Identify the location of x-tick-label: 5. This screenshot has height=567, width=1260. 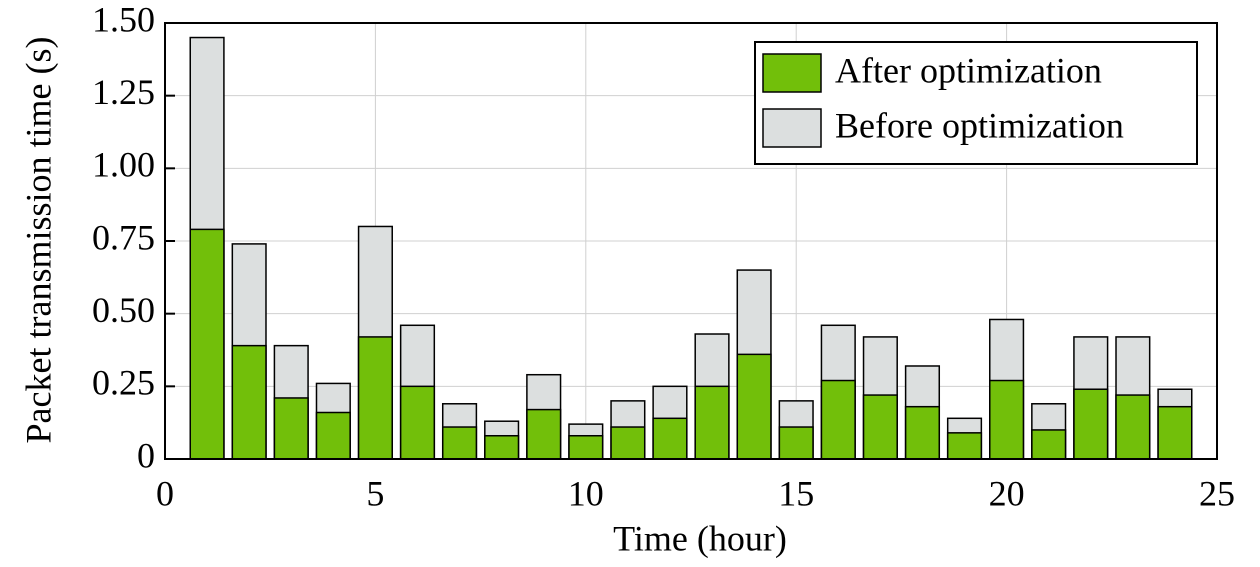
(375, 493).